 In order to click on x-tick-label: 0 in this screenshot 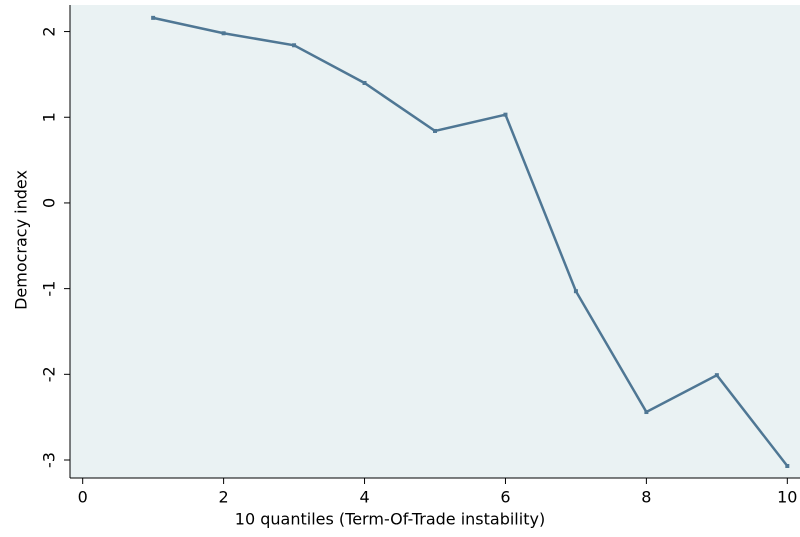, I will do `click(83, 497)`.